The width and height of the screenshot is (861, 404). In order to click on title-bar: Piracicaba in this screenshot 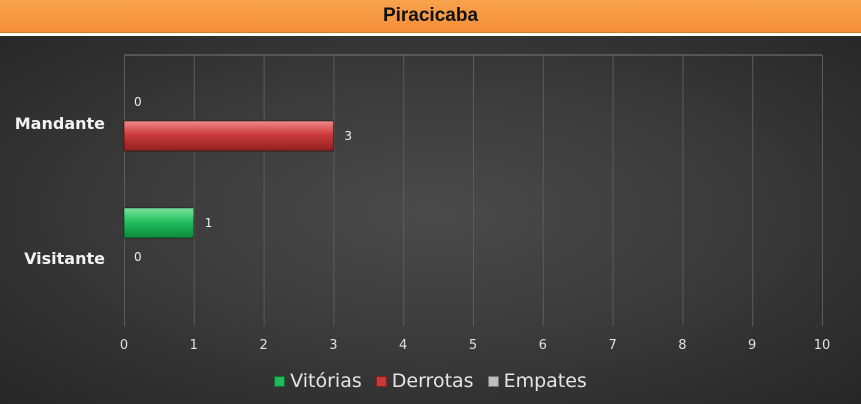, I will do `click(430, 16)`.